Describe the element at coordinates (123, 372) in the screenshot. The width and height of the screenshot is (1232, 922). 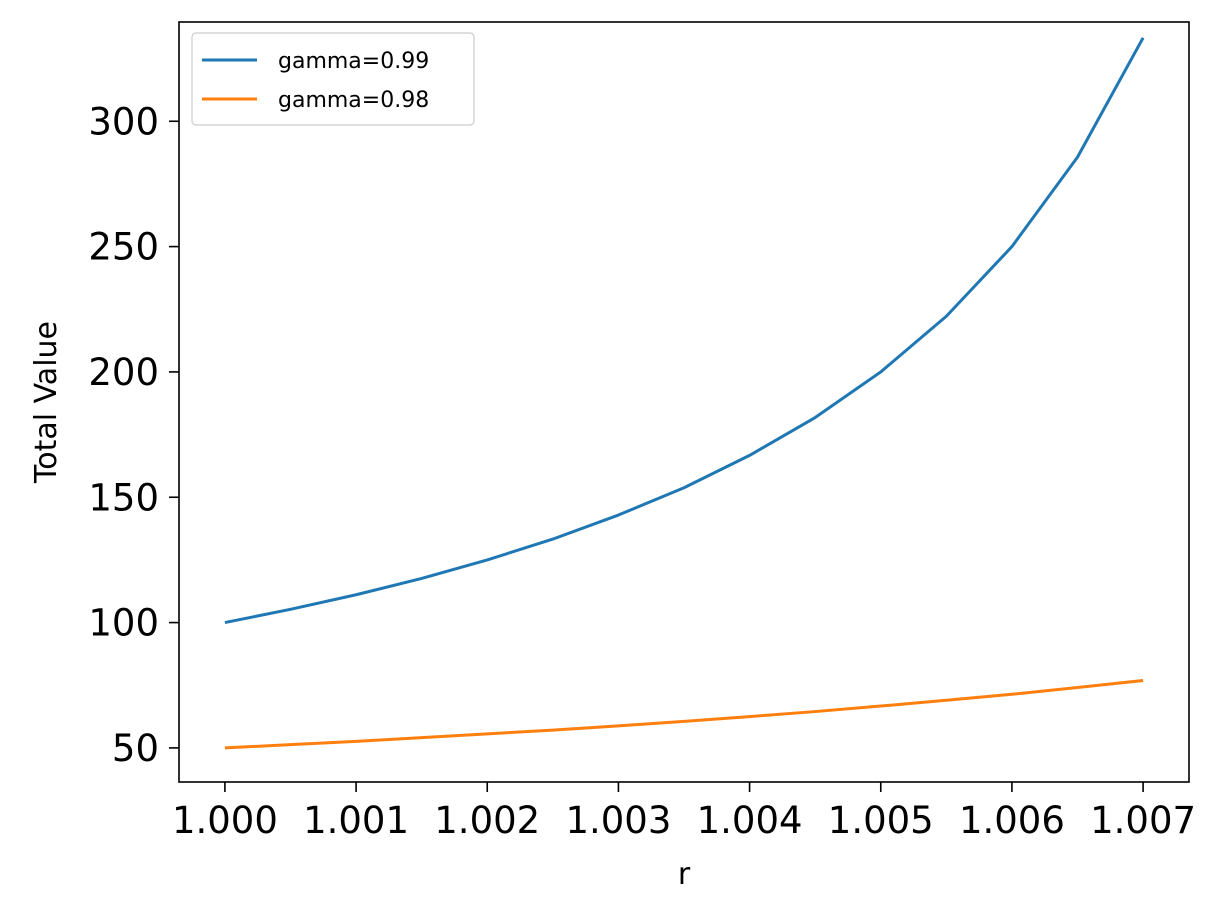
I see `y-tick-label: 200` at that location.